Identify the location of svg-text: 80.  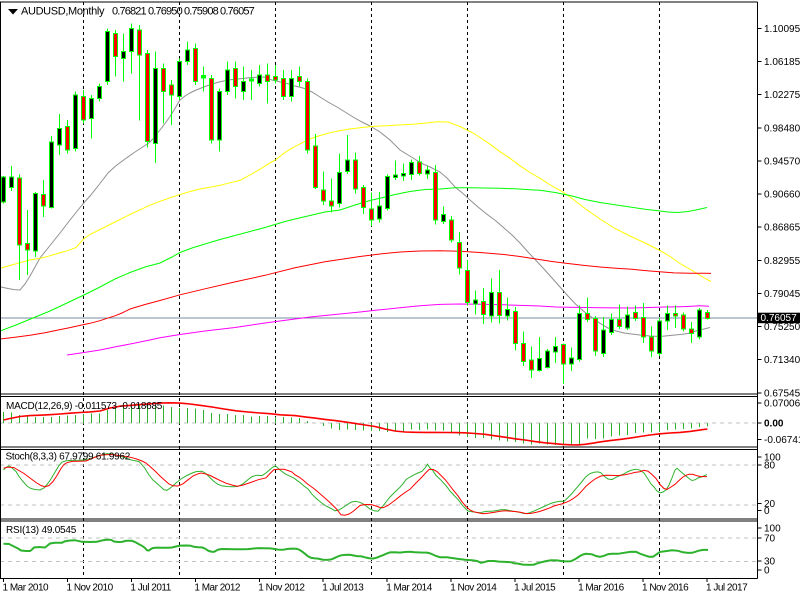
(770, 465).